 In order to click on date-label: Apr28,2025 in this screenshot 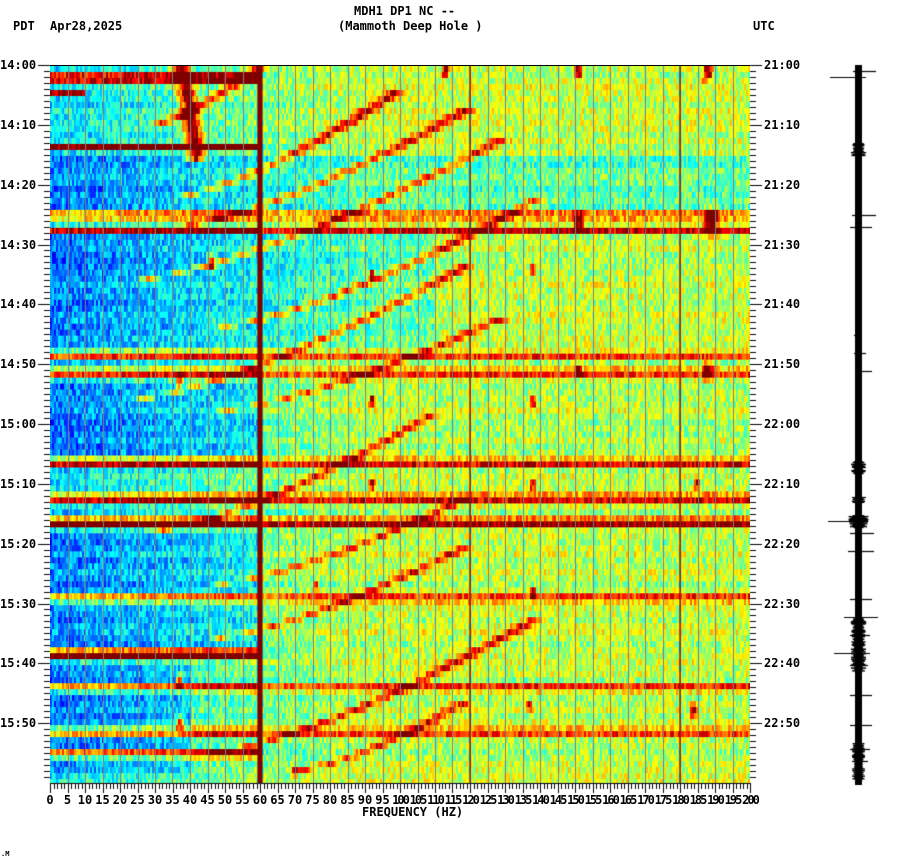, I will do `click(86, 26)`.